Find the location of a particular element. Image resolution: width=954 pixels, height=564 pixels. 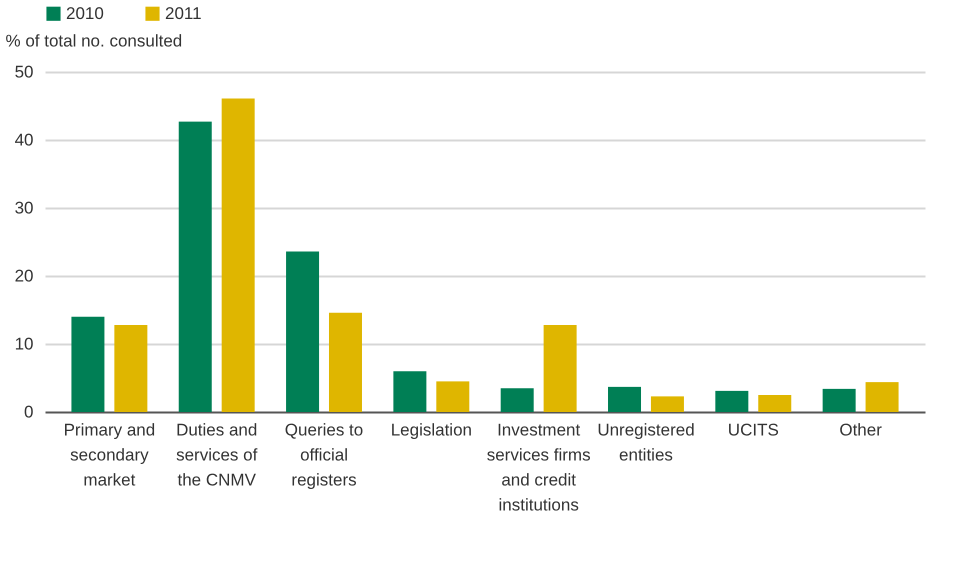

y-tick-label: 50 is located at coordinates (24, 72).